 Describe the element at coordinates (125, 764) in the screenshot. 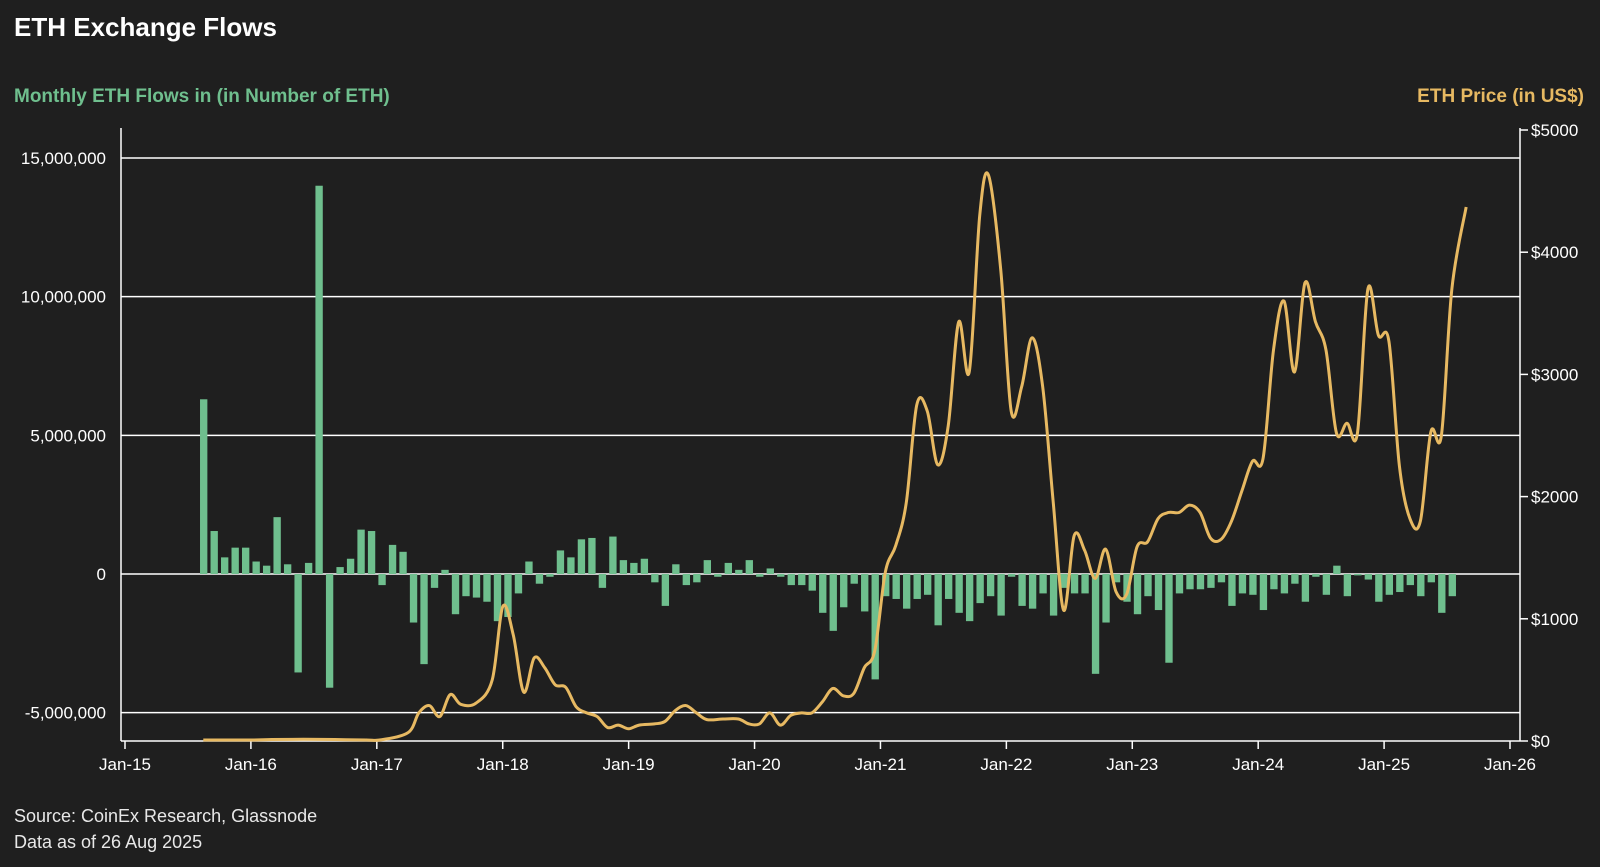

I see `x-tick-label: Jan-15` at that location.